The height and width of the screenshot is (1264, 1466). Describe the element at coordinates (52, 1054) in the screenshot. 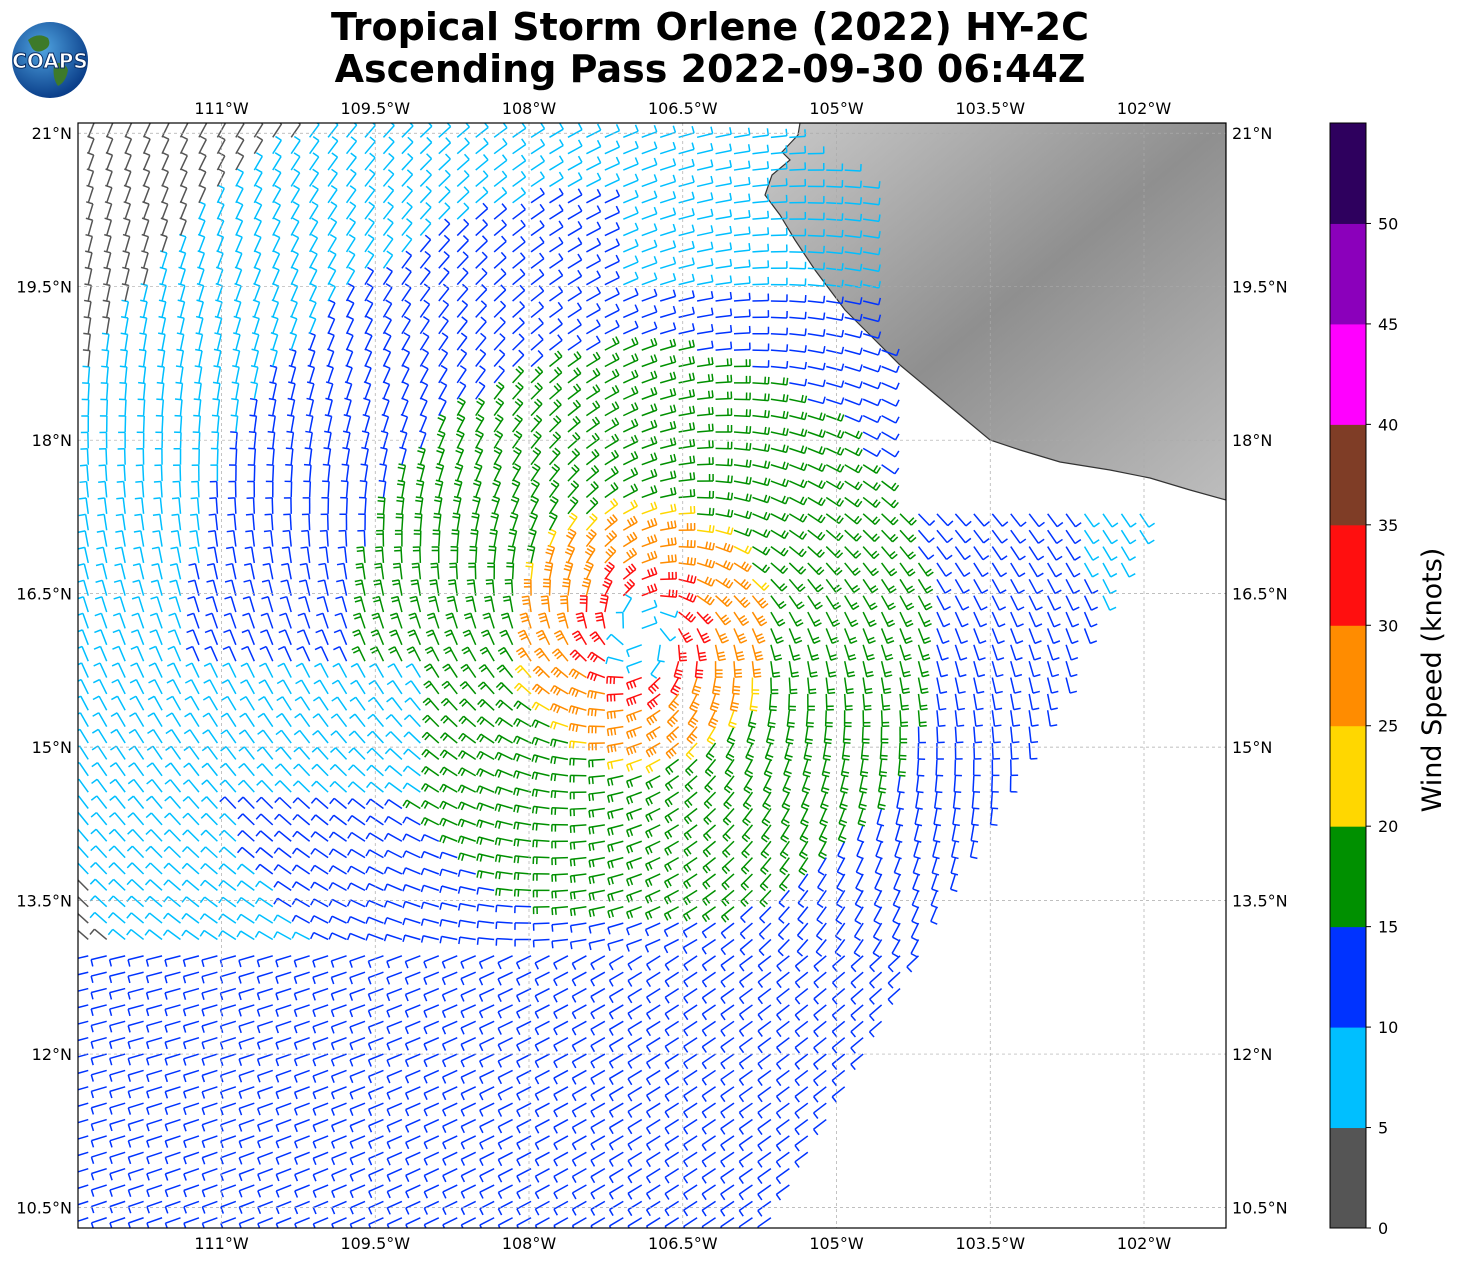

I see `lat-tick-left: 12°N` at that location.